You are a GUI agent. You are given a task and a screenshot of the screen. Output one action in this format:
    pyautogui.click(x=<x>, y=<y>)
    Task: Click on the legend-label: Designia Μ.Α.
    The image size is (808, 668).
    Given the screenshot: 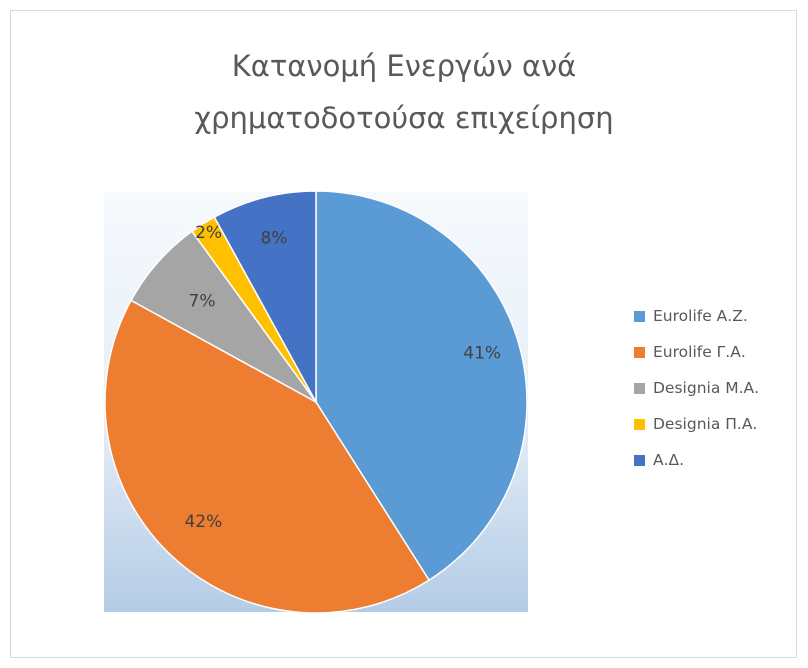 What is the action you would take?
    pyautogui.click(x=706, y=388)
    